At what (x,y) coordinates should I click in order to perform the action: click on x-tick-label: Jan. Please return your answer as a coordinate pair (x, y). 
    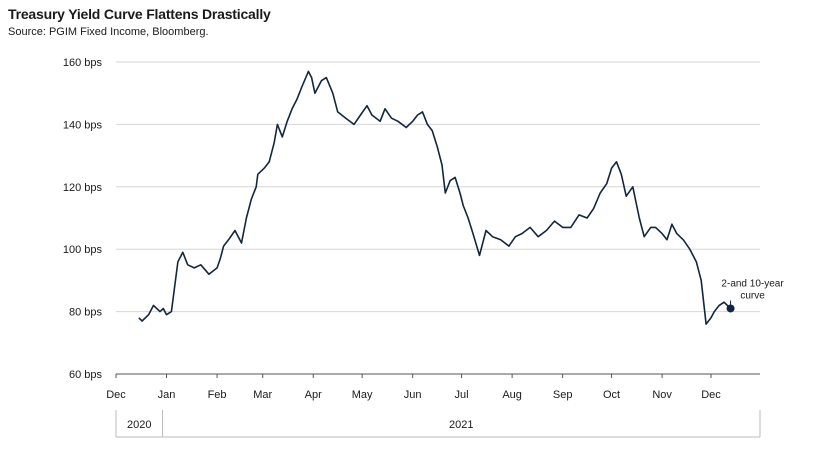
    Looking at the image, I should click on (167, 395).